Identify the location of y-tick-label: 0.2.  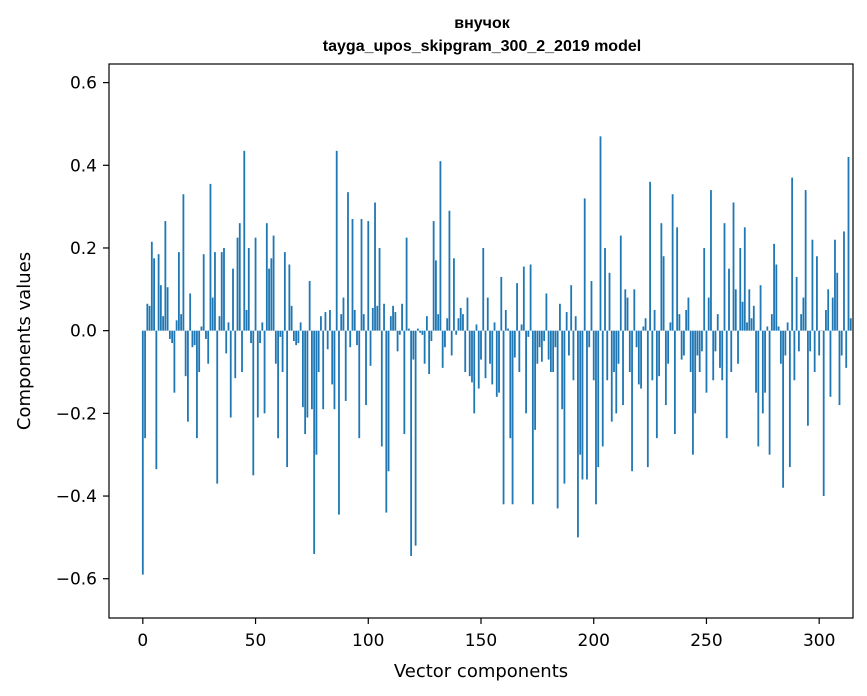
(83, 249).